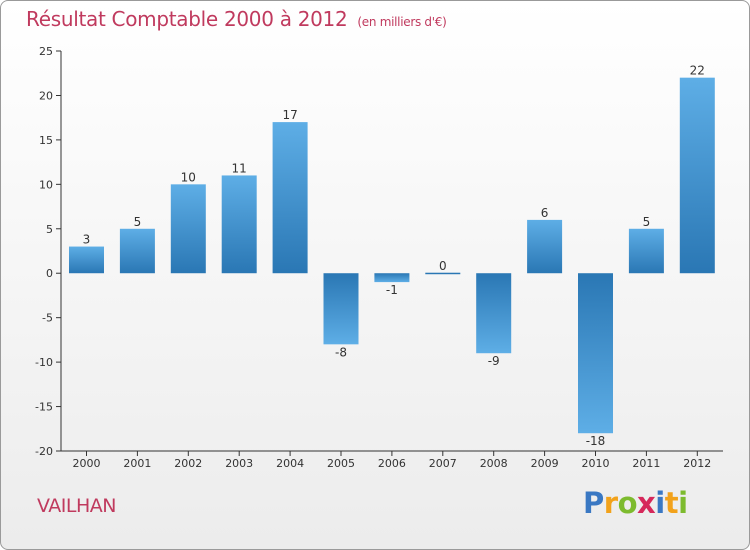 Image resolution: width=750 pixels, height=550 pixels. Describe the element at coordinates (290, 463) in the screenshot. I see `x-tick-label: 2004` at that location.